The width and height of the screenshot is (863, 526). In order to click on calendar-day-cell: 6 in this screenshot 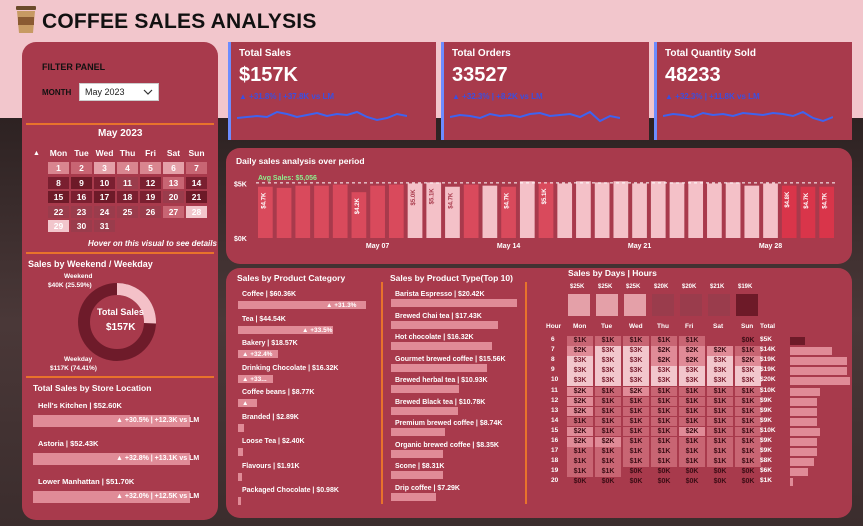, I will do `click(173, 168)`.